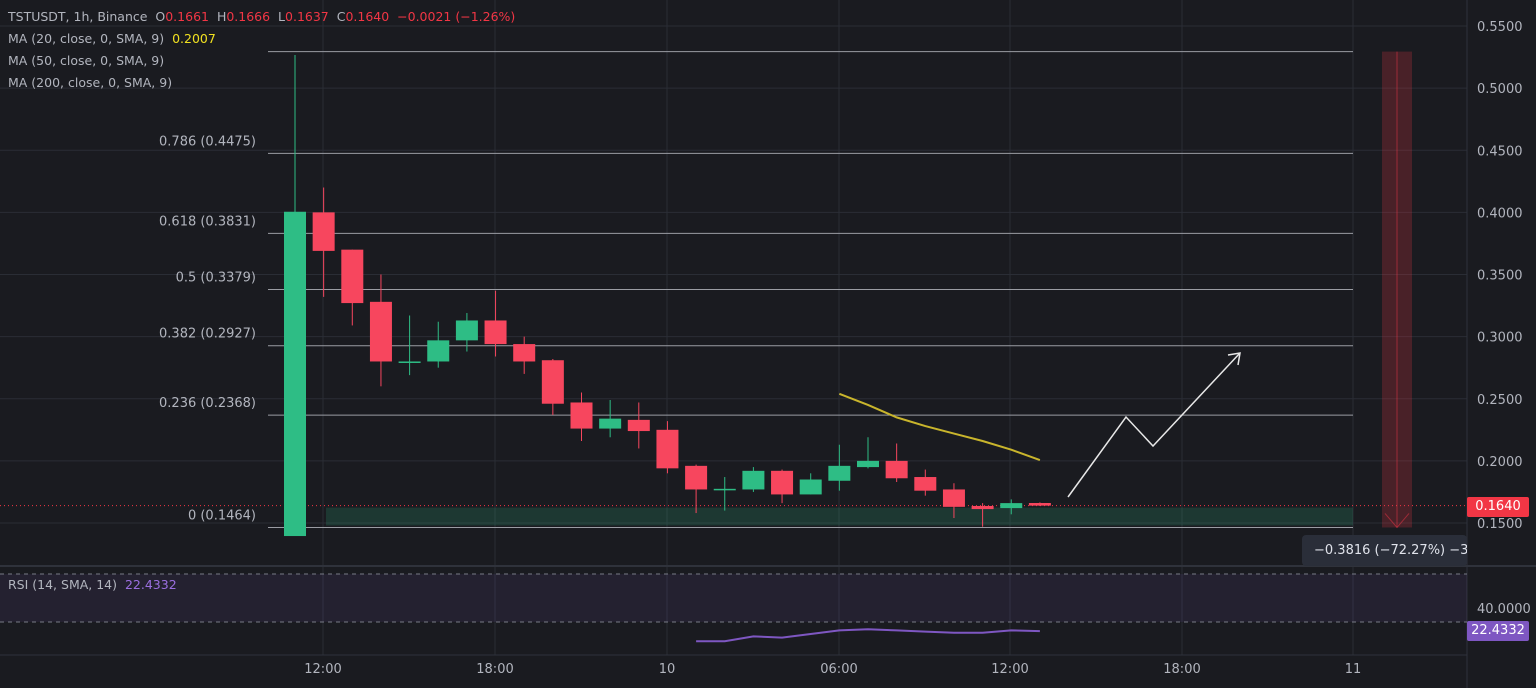  Describe the element at coordinates (221, 16) in the screenshot. I see `high-label: H` at that location.